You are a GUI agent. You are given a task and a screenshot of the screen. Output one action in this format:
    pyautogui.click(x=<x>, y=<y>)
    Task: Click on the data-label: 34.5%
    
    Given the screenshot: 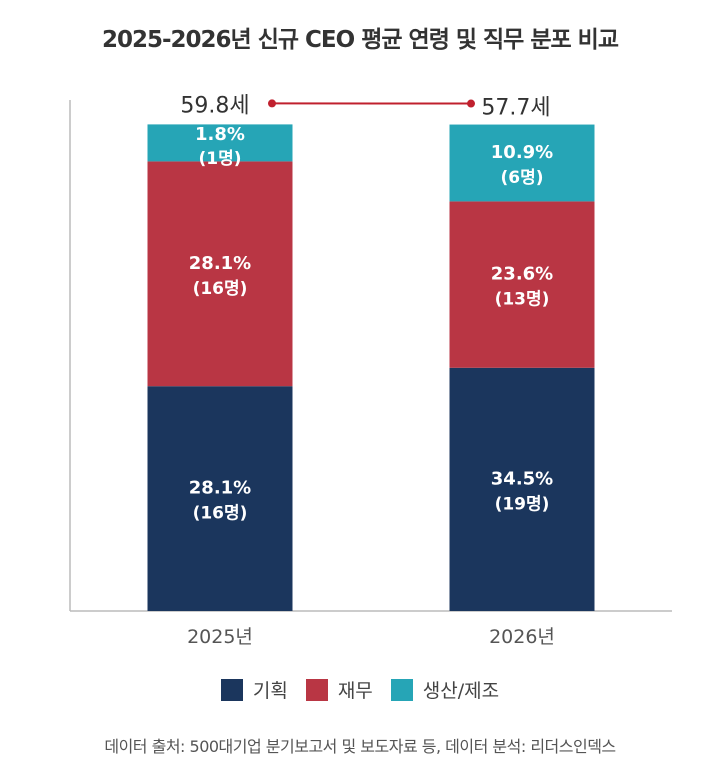 What is the action you would take?
    pyautogui.click(x=522, y=478)
    